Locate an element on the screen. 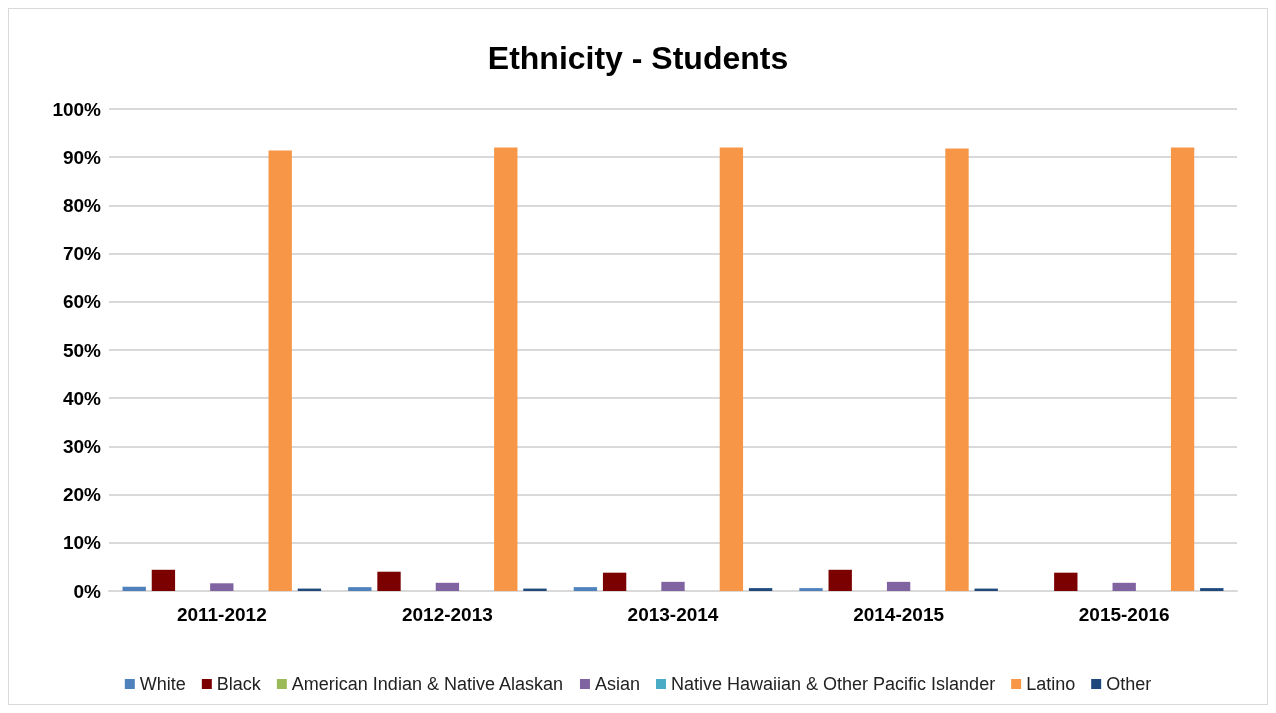 The height and width of the screenshot is (713, 1276). y-tick-label: 90% is located at coordinates (82, 157).